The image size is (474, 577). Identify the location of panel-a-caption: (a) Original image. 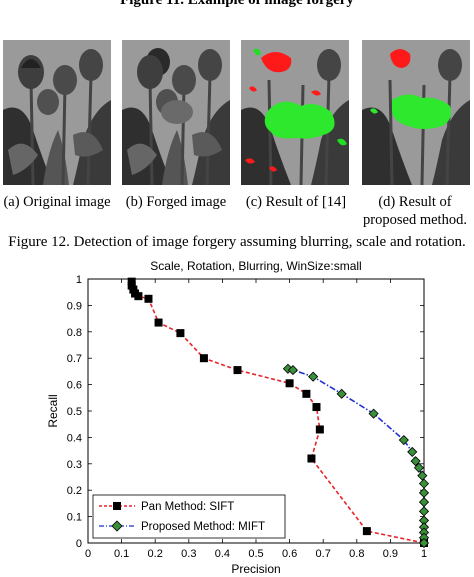
(59, 202).